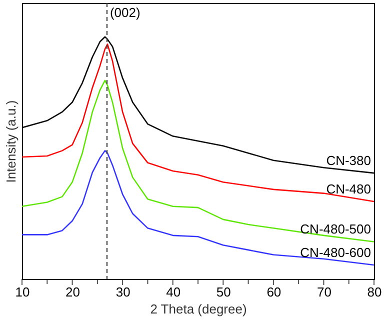 The height and width of the screenshot is (321, 392). Describe the element at coordinates (11, 141) in the screenshot. I see `y-axis-title: Intensity (a.u.)` at that location.